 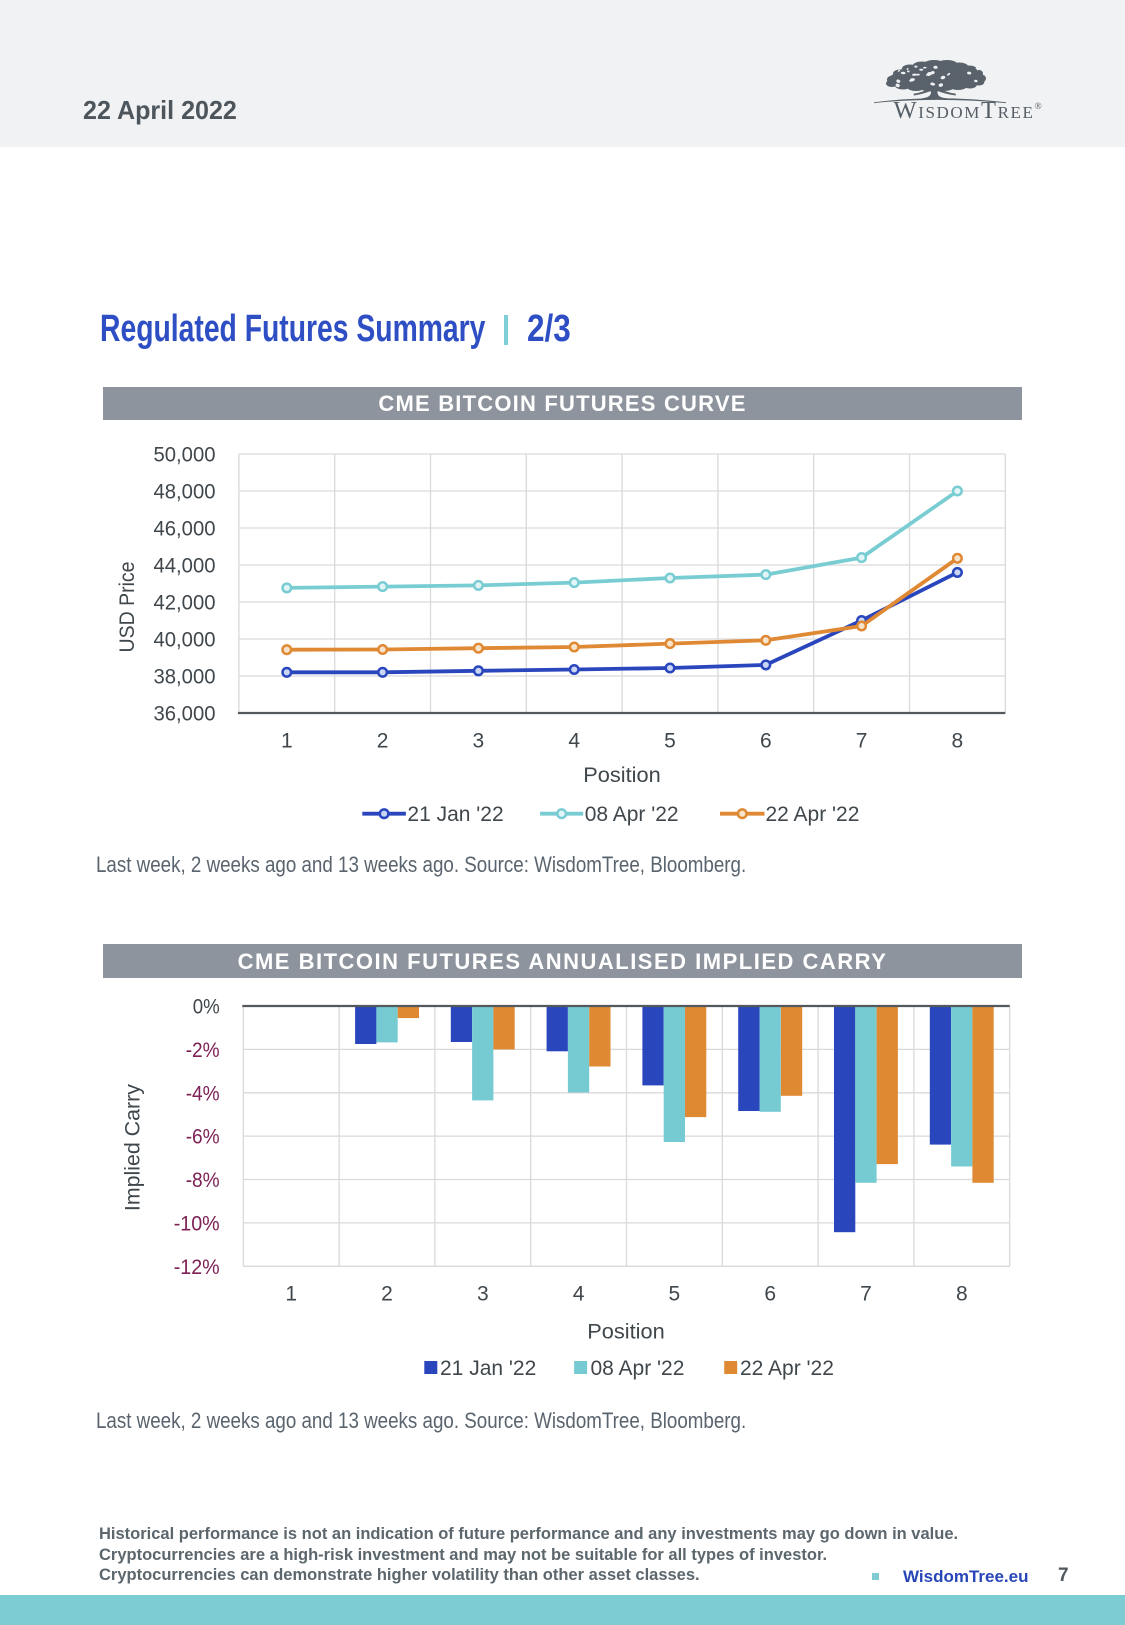 What do you see at coordinates (185, 603) in the screenshot?
I see `svg-text: 42,000` at bounding box center [185, 603].